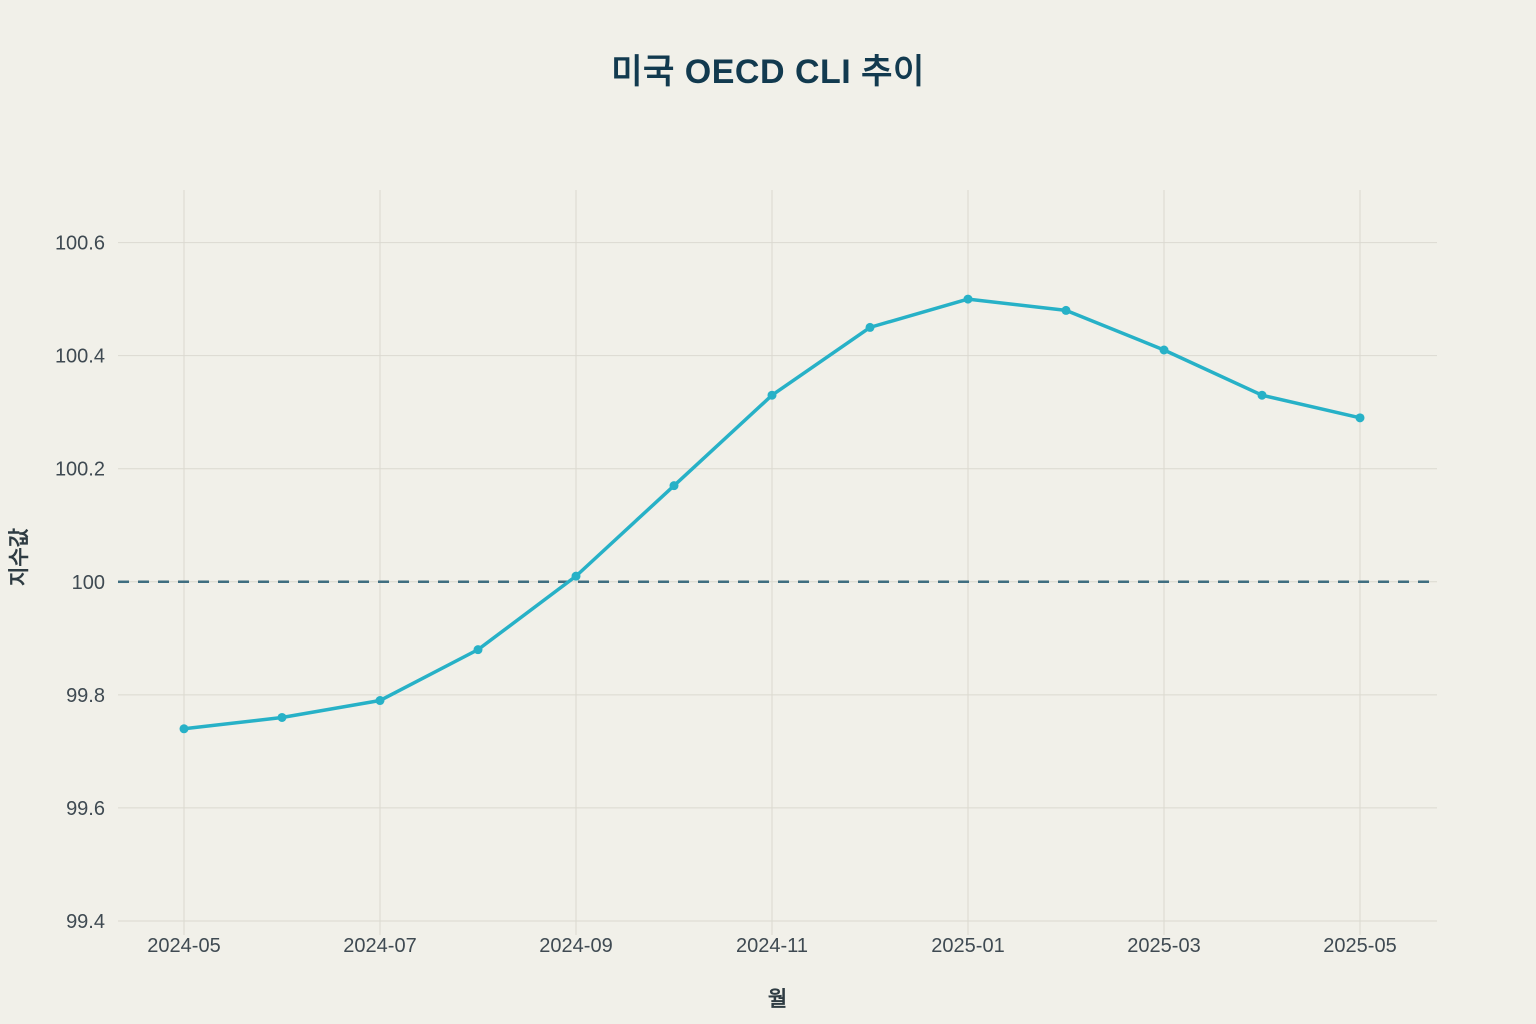 The height and width of the screenshot is (1024, 1536). Describe the element at coordinates (1163, 946) in the screenshot. I see `x-tick-label: 2025-03` at that location.